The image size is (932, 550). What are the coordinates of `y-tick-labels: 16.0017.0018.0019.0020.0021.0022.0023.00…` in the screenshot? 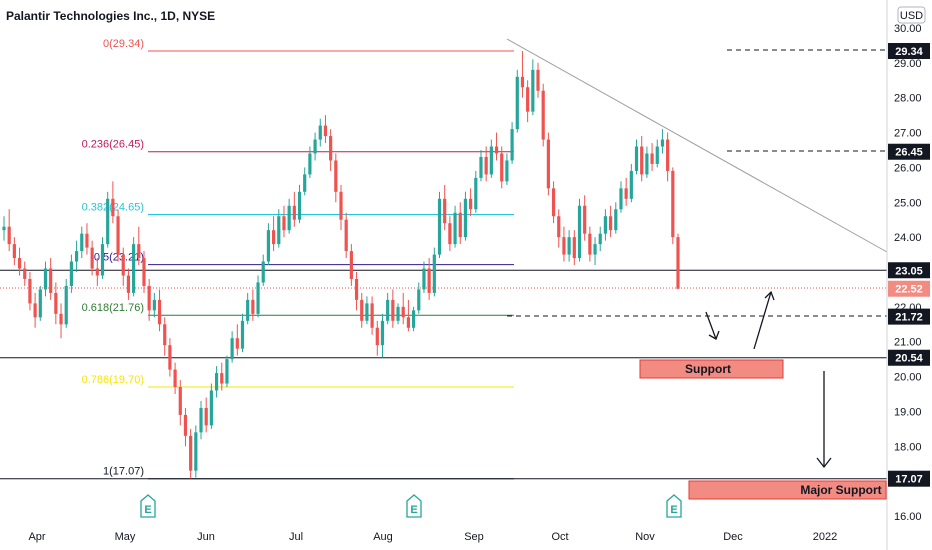 It's located at (908, 273).